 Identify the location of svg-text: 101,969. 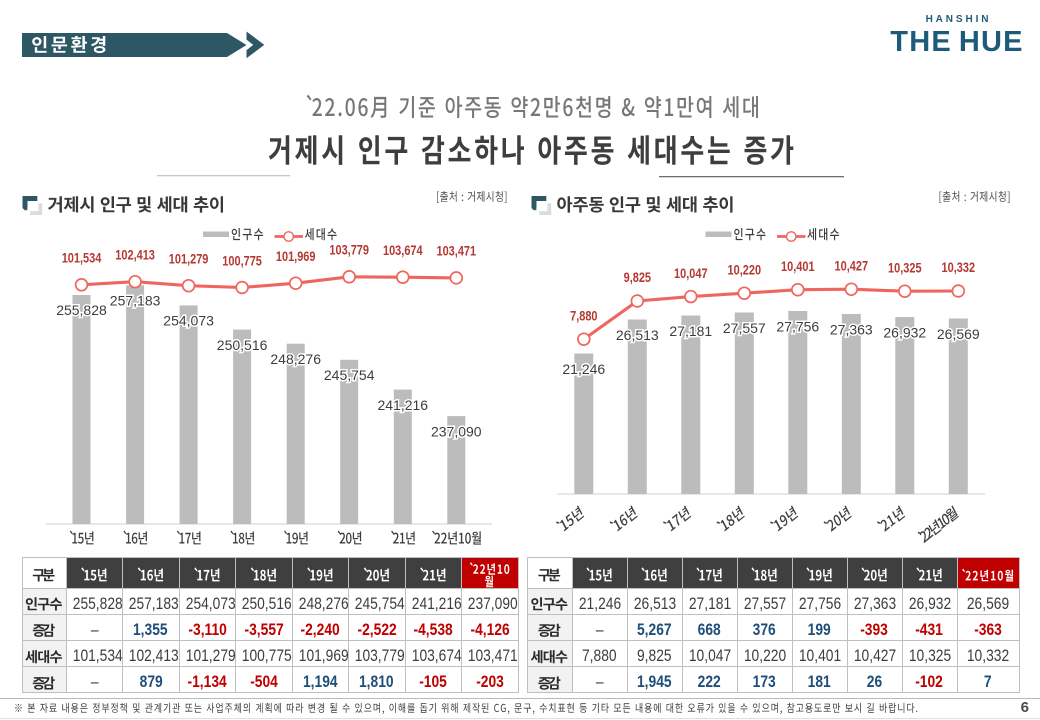
(296, 256).